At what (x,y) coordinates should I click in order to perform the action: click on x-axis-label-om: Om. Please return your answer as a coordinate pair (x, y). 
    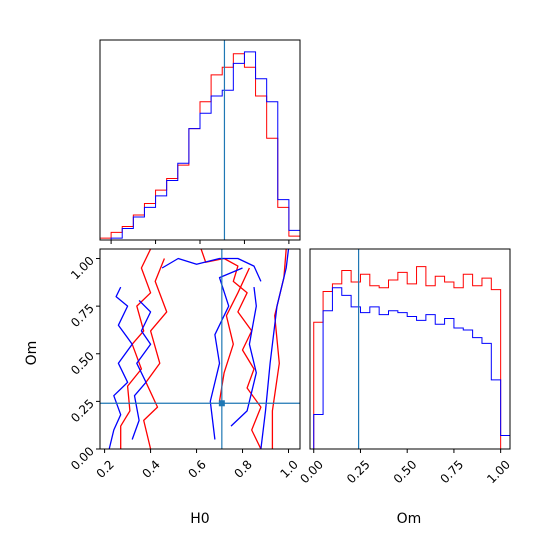
    Looking at the image, I should click on (409, 519).